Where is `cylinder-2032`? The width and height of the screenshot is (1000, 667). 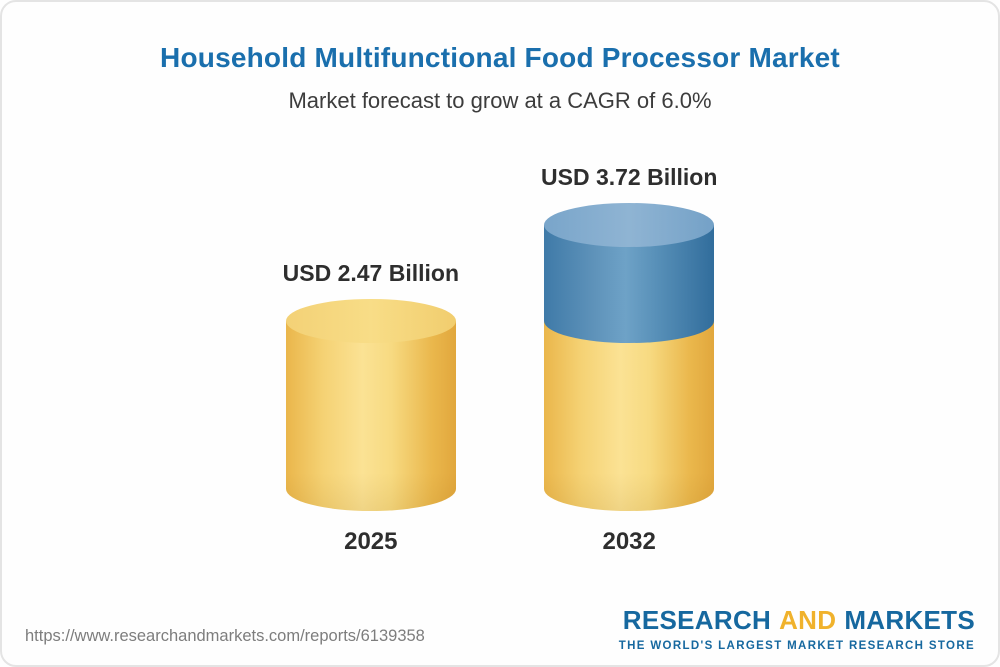
cylinder-2032 is located at coordinates (629, 357).